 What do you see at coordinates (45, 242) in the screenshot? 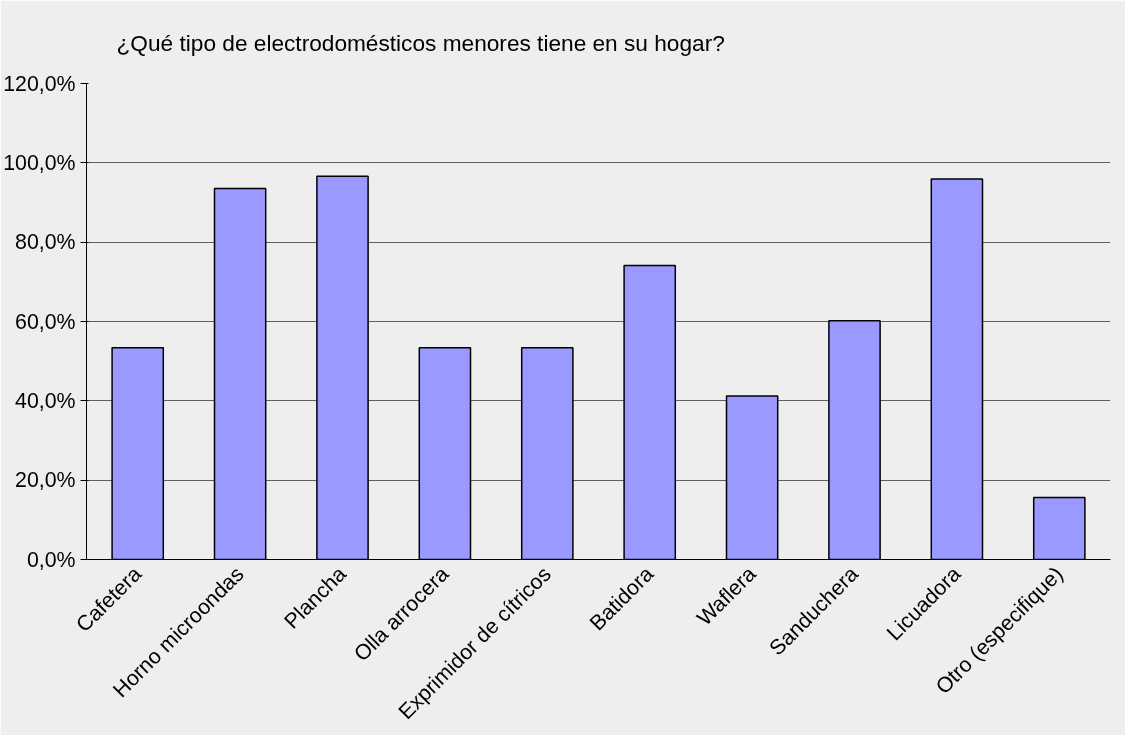
I see `y-tick-label: 80,0%` at bounding box center [45, 242].